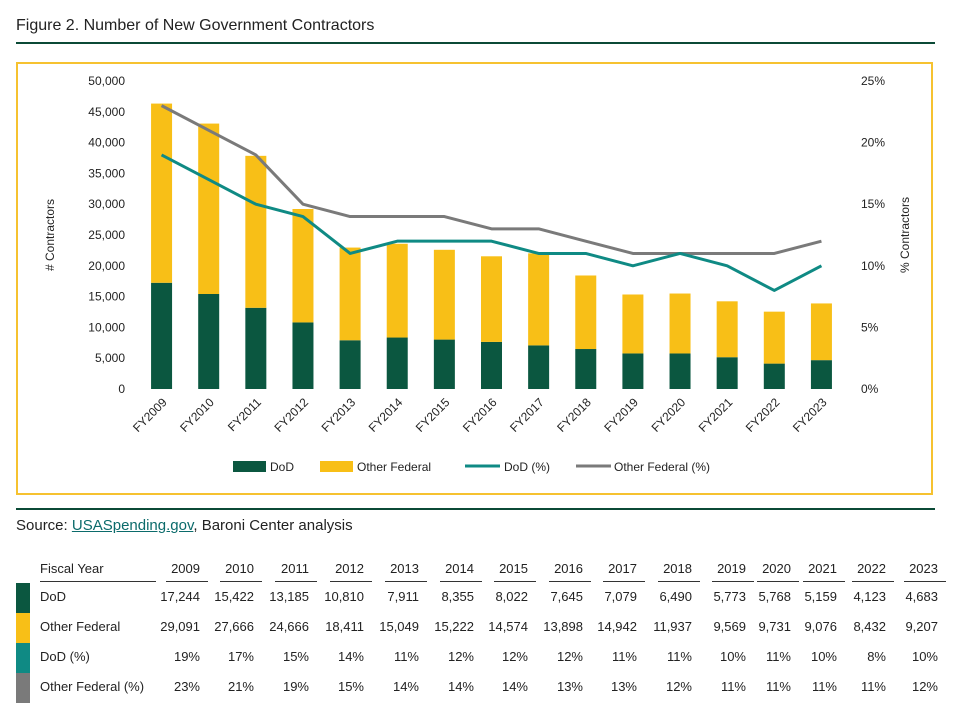 The width and height of the screenshot is (971, 708). I want to click on table-cell: 5,773, so click(729, 596).